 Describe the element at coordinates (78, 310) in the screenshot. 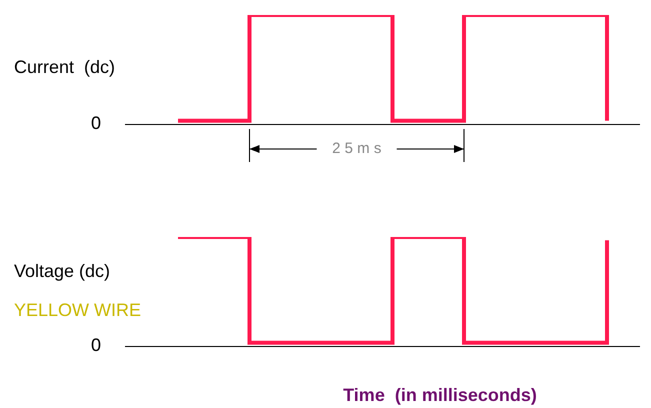

I see `annotation: YELLOW WIRE` at that location.